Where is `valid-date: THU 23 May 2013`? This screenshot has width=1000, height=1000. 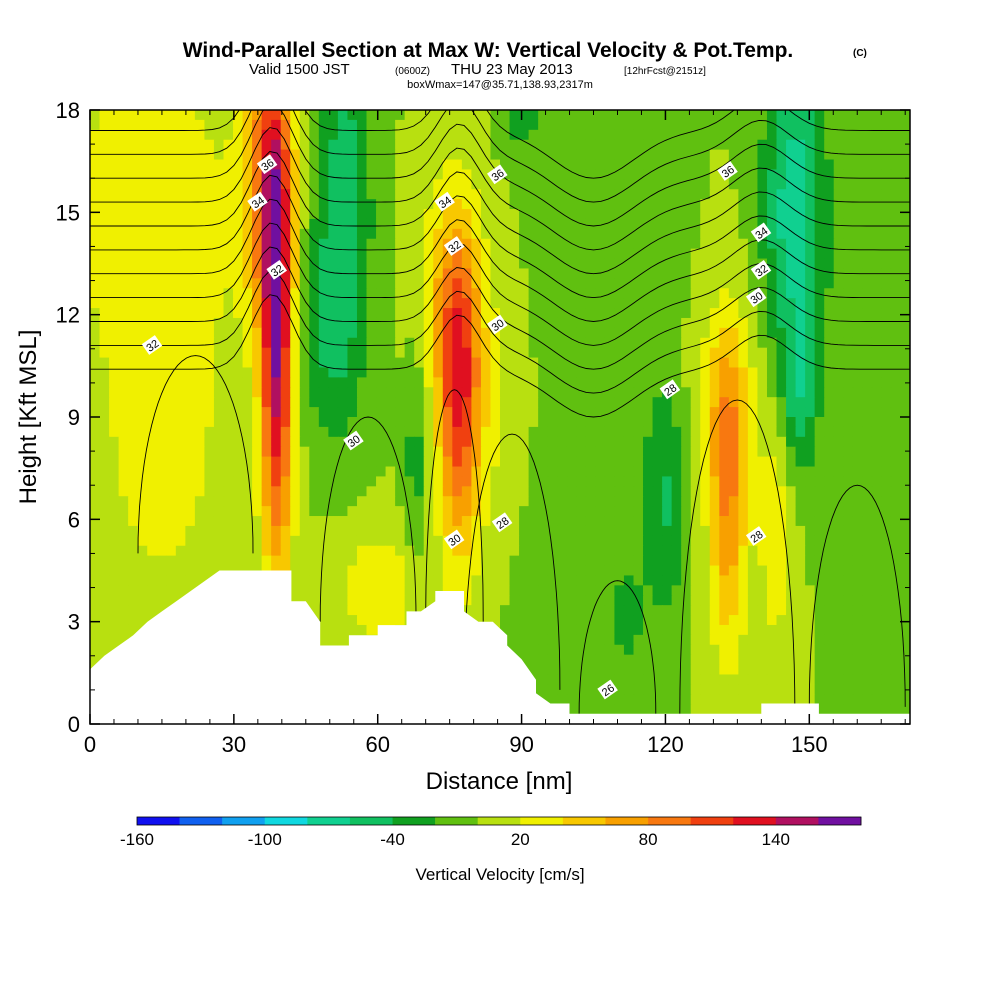 valid-date: THU 23 May 2013 is located at coordinates (512, 69).